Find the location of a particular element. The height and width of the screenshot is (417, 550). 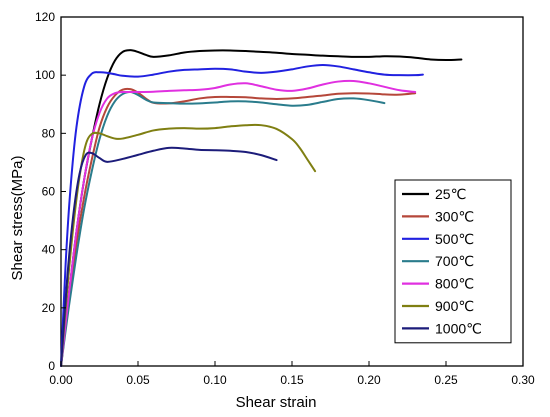

x-tick-label: 0.30 is located at coordinates (523, 380).